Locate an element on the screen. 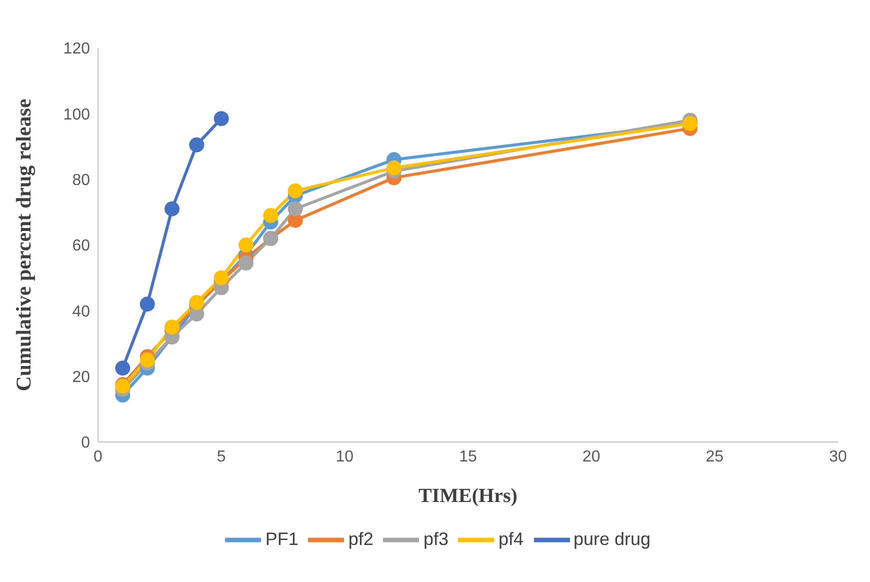 This screenshot has height=582, width=870. x-tick-label: 5 is located at coordinates (221, 457).